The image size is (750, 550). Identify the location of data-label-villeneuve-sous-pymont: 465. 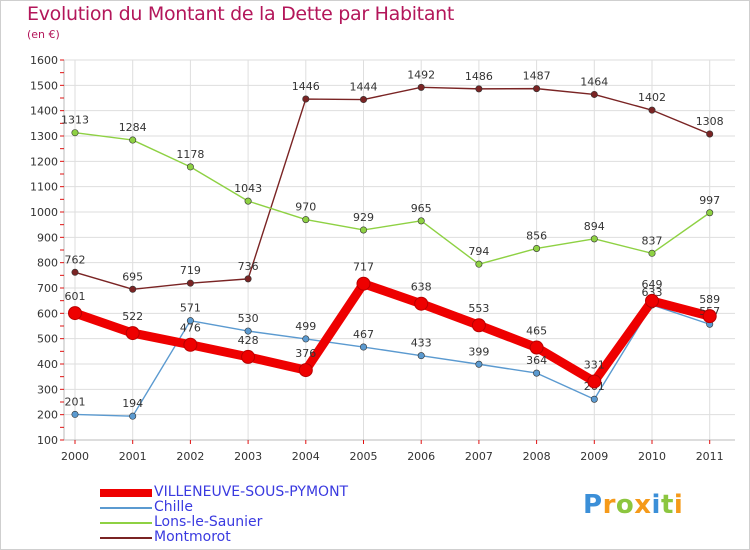
(536, 331).